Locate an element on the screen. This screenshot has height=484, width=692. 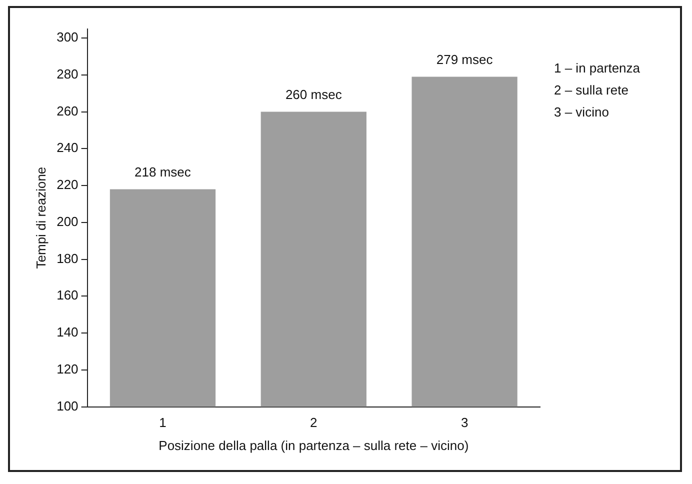
data-label: 260 msec is located at coordinates (313, 94).